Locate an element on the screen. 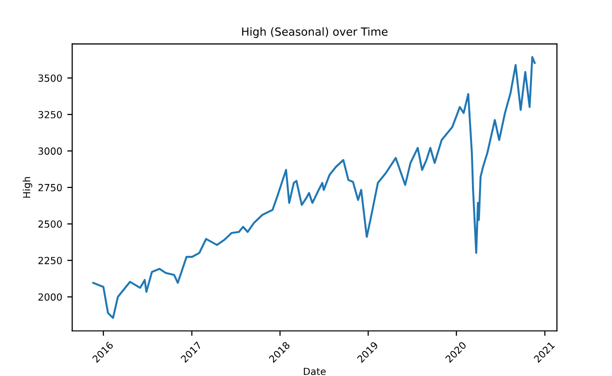 Image resolution: width=612 pixels, height=376 pixels. chart-title: High (Seasonal) over Time is located at coordinates (315, 32).